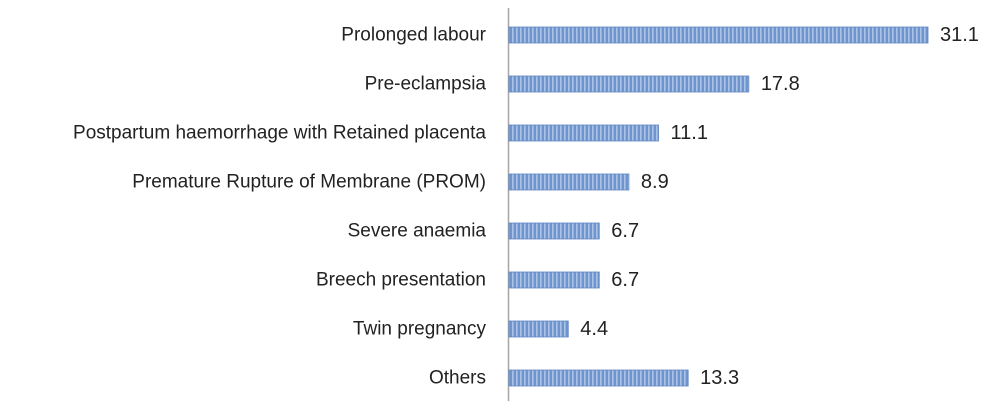 The image size is (1000, 416). Describe the element at coordinates (594, 329) in the screenshot. I see `value-label: 4.4` at that location.